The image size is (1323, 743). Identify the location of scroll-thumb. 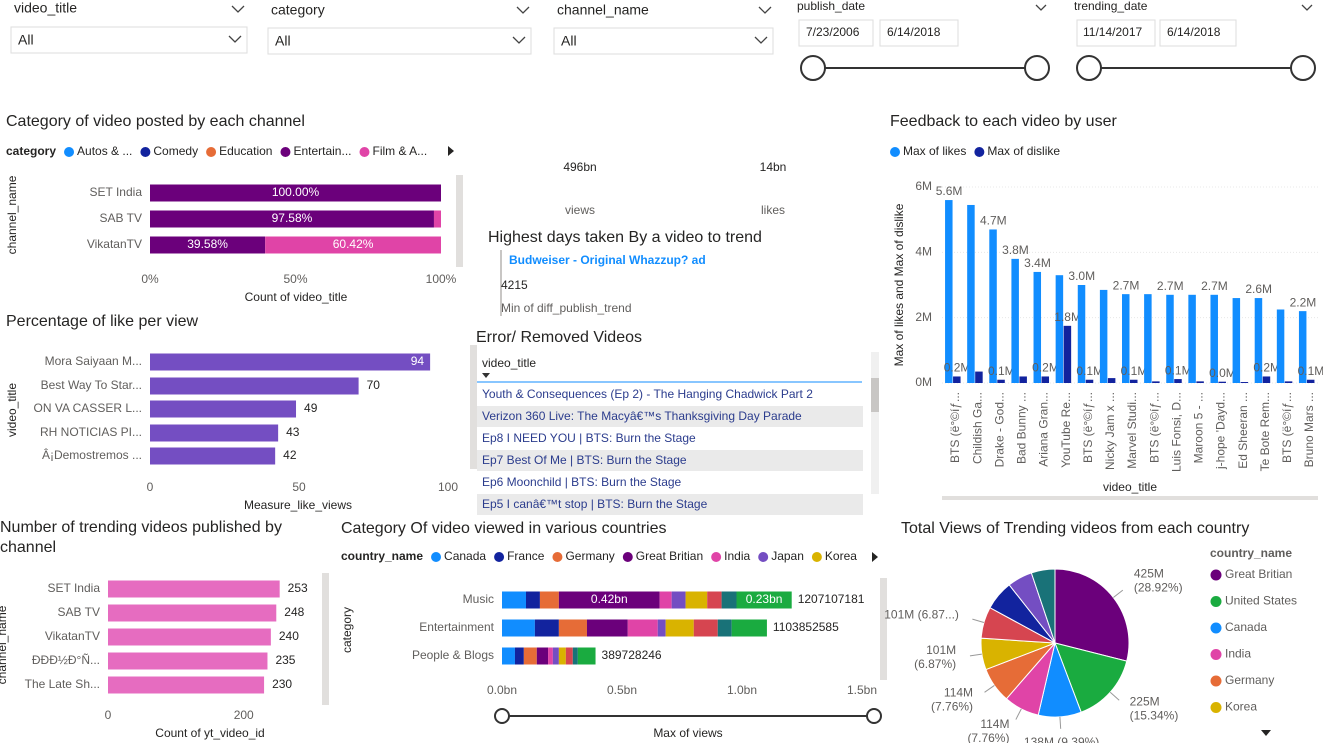
(875, 395).